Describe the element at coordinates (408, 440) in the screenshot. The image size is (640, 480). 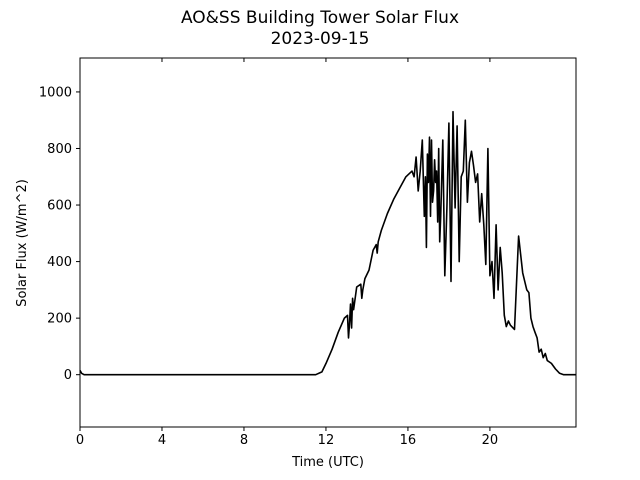
I see `x-tick-label: 16` at that location.